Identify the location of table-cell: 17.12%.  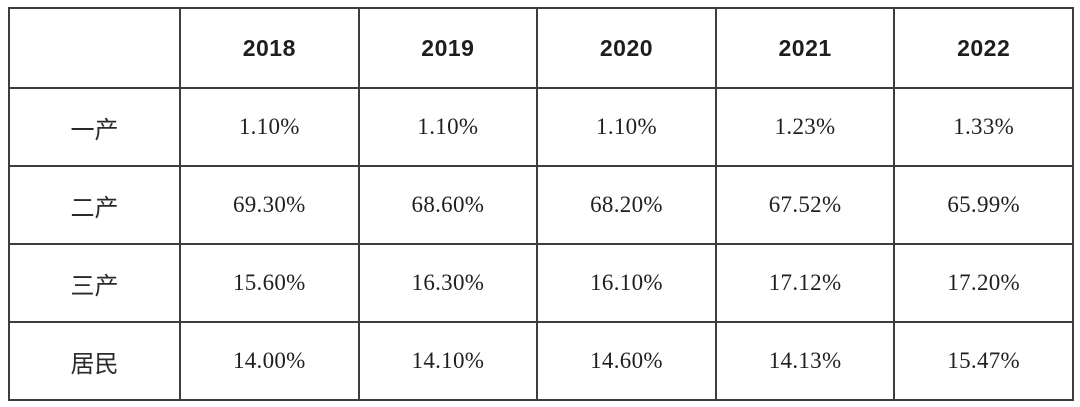
(805, 283).